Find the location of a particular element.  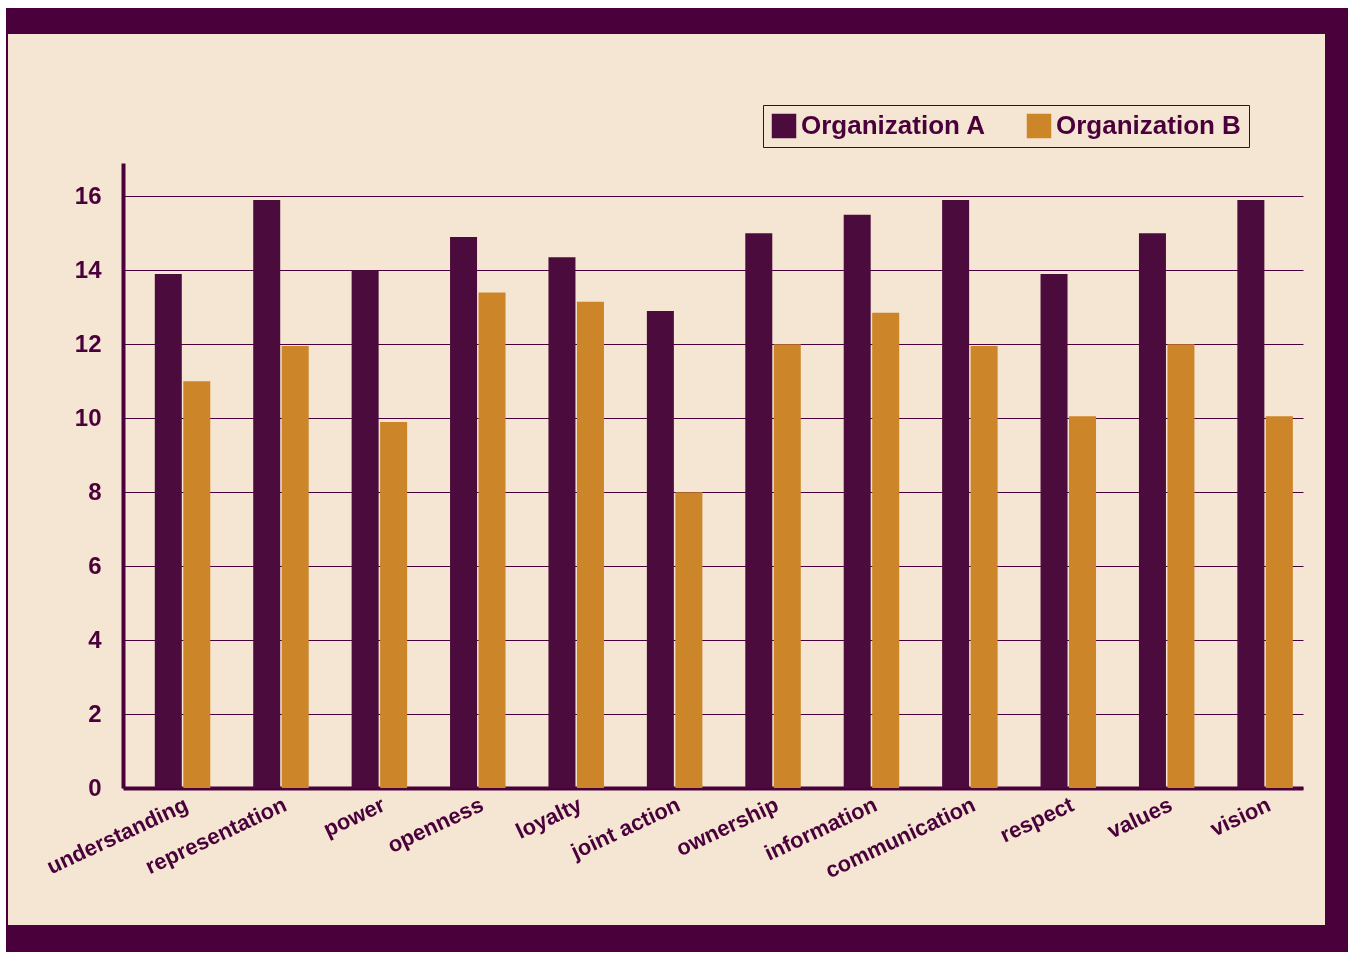

y-tick-label: 8 is located at coordinates (95, 491).